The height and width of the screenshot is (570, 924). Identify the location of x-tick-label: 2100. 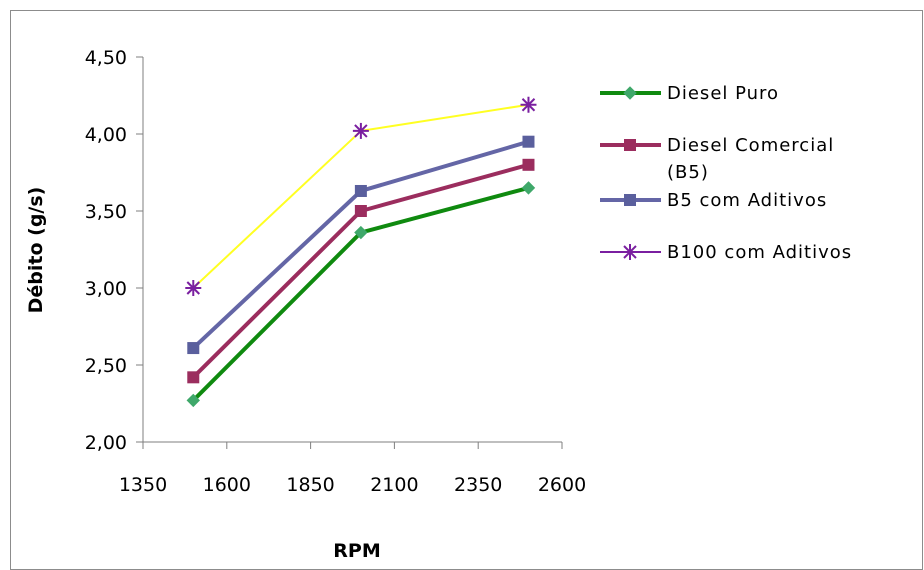
(394, 485).